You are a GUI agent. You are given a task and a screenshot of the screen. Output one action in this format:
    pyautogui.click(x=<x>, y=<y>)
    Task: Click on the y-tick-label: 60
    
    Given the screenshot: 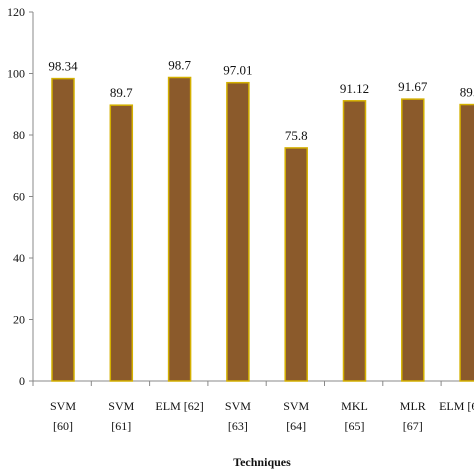 What is the action you would take?
    pyautogui.click(x=19, y=197)
    